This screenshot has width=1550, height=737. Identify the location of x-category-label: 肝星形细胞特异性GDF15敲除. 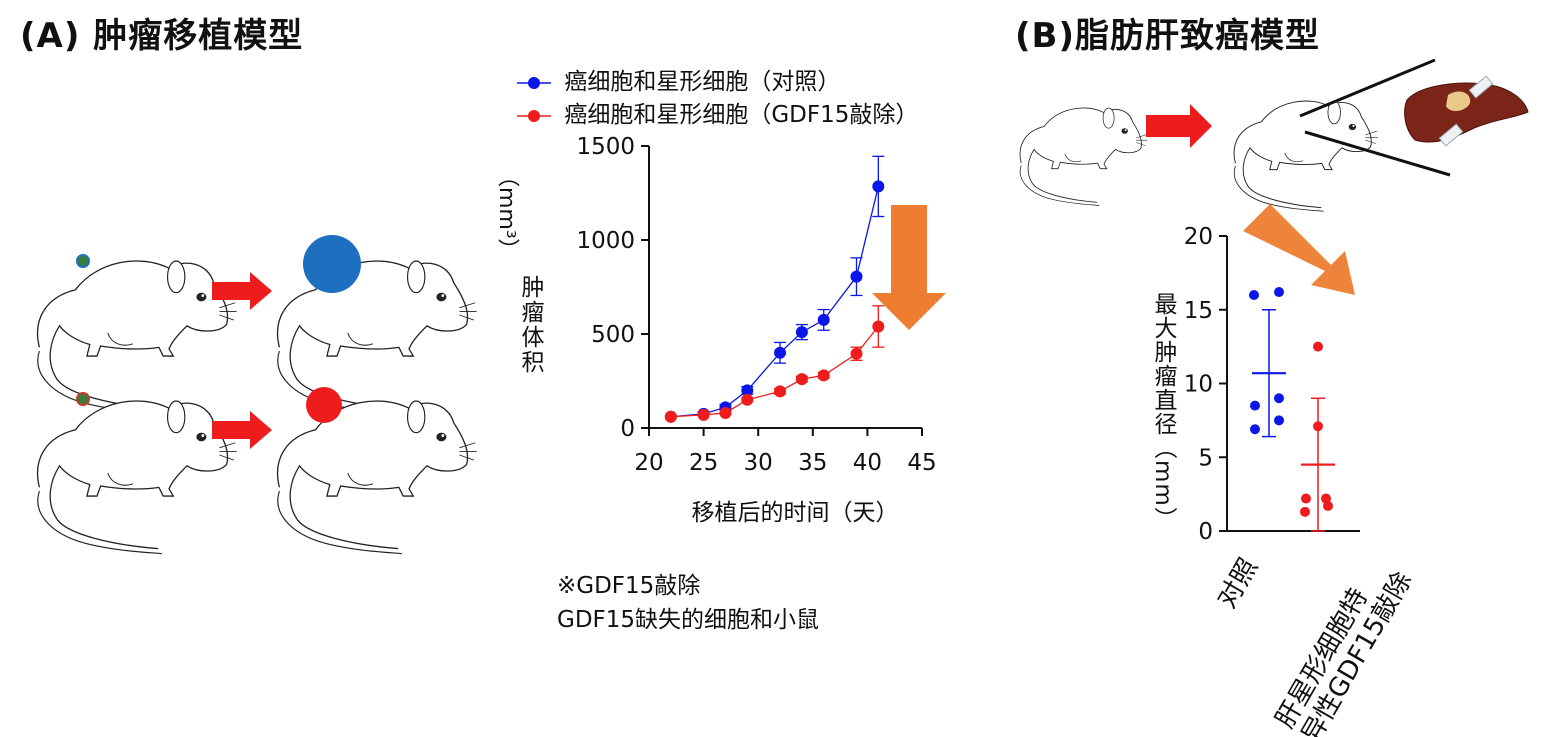
(1344, 644).